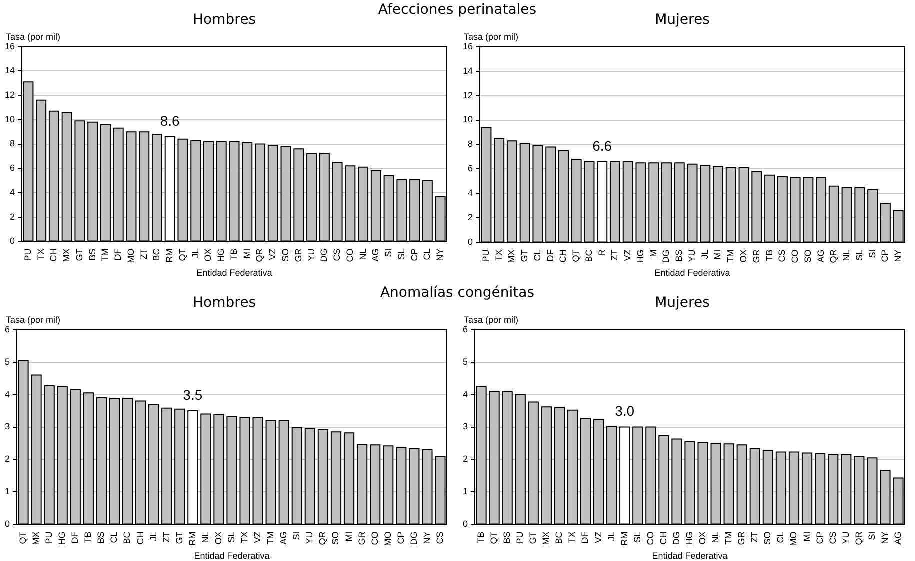 This screenshot has width=915, height=561. I want to click on text: Anomalías congénitas, so click(457, 293).